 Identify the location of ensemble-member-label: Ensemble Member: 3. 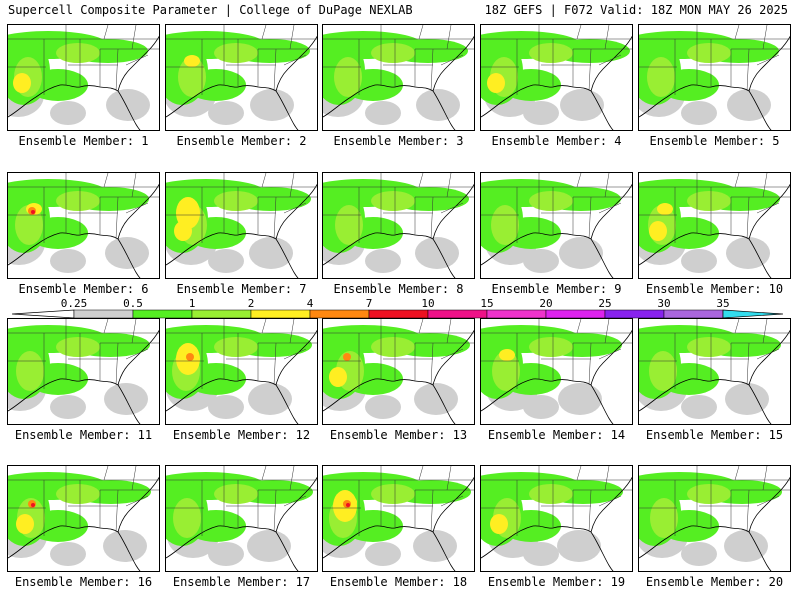
(398, 141).